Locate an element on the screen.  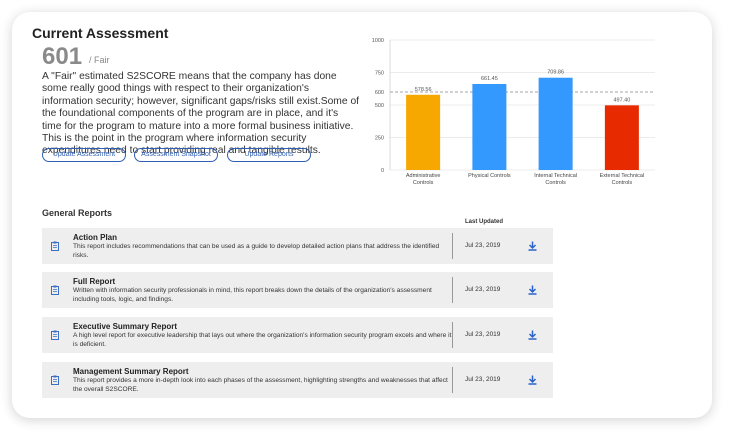
y-tick-label: 500 is located at coordinates (379, 106).